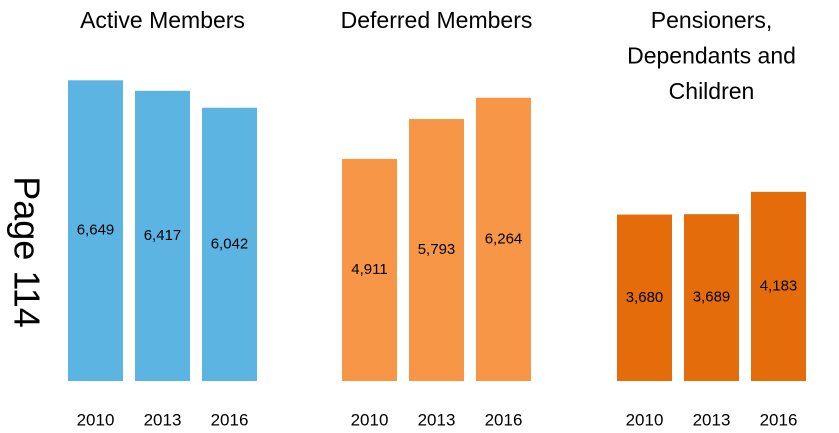  I want to click on value-label: 6,042, so click(230, 243).